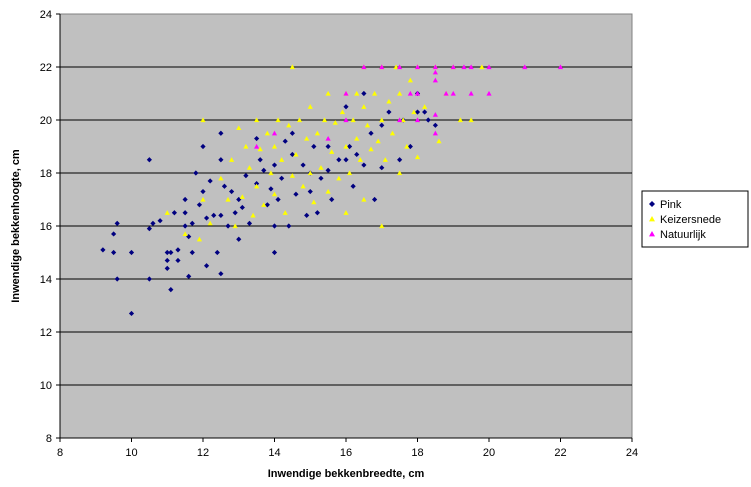 This screenshot has width=751, height=487. I want to click on x-tick-label: 8, so click(60, 453).